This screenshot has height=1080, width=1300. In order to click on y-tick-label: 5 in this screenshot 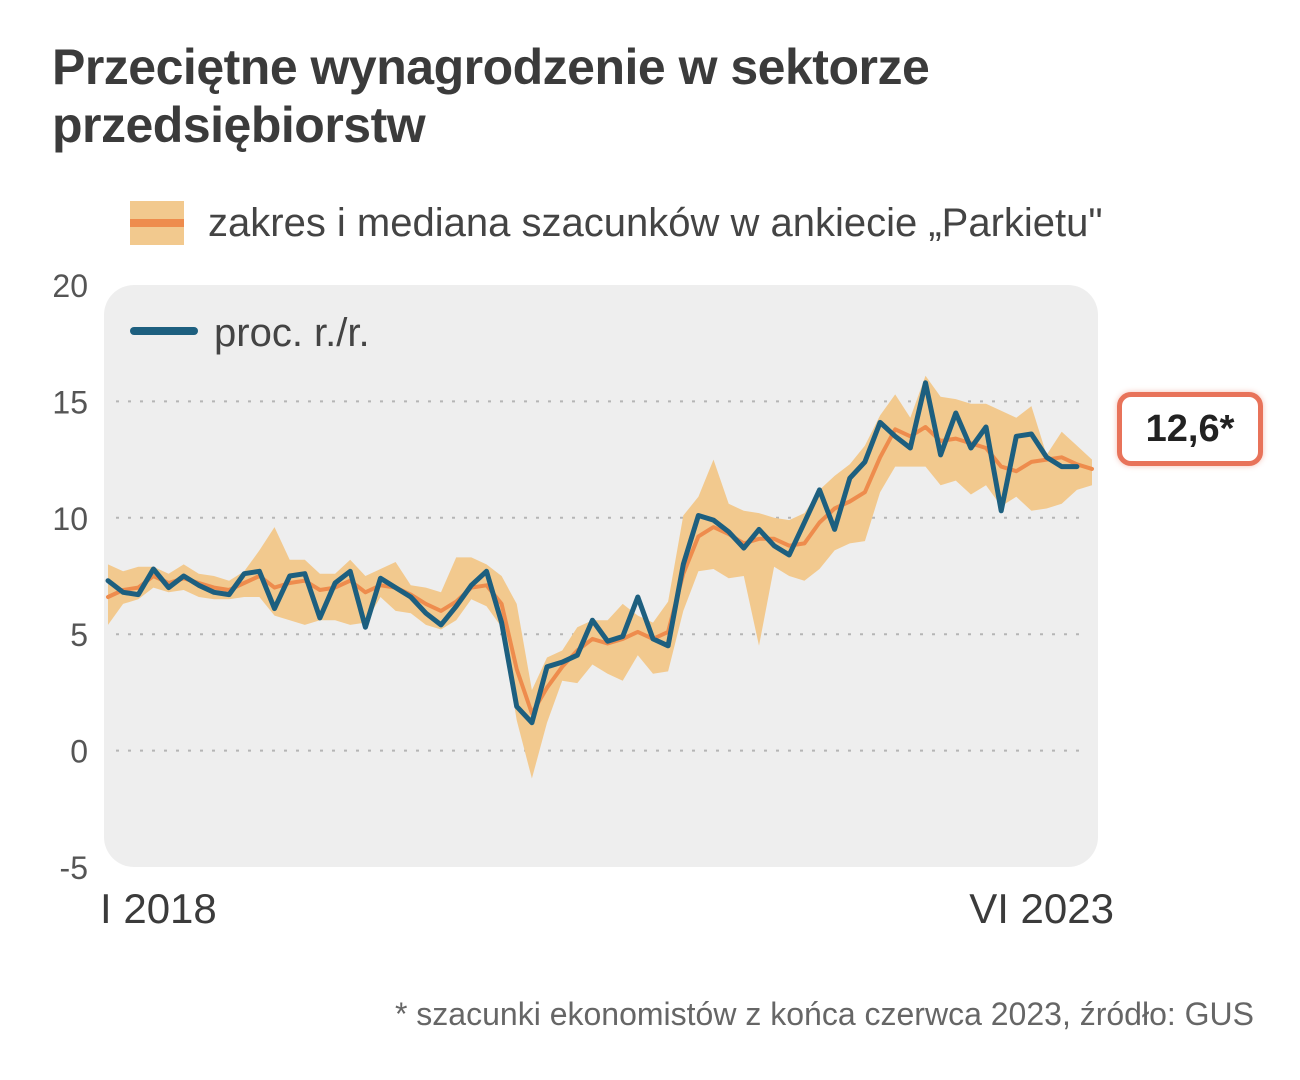, I will do `click(79, 635)`.